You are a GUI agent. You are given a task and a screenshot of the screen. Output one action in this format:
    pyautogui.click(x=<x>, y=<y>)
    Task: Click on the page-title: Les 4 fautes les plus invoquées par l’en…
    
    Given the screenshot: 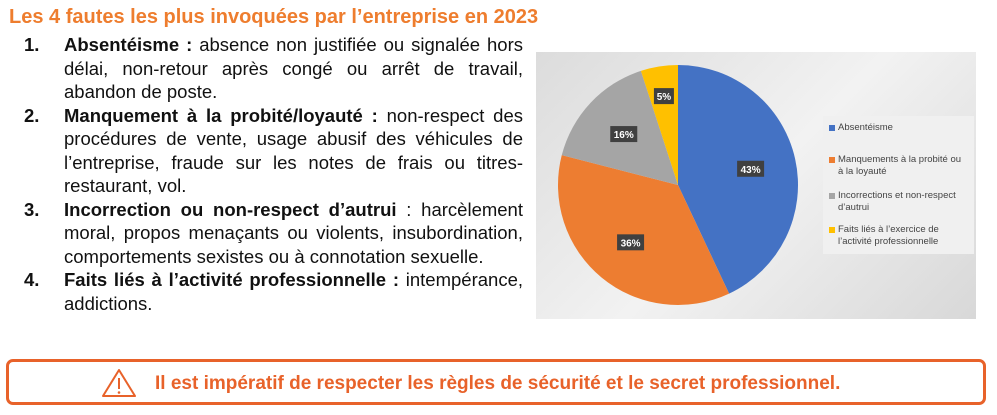 What is the action you would take?
    pyautogui.click(x=274, y=17)
    